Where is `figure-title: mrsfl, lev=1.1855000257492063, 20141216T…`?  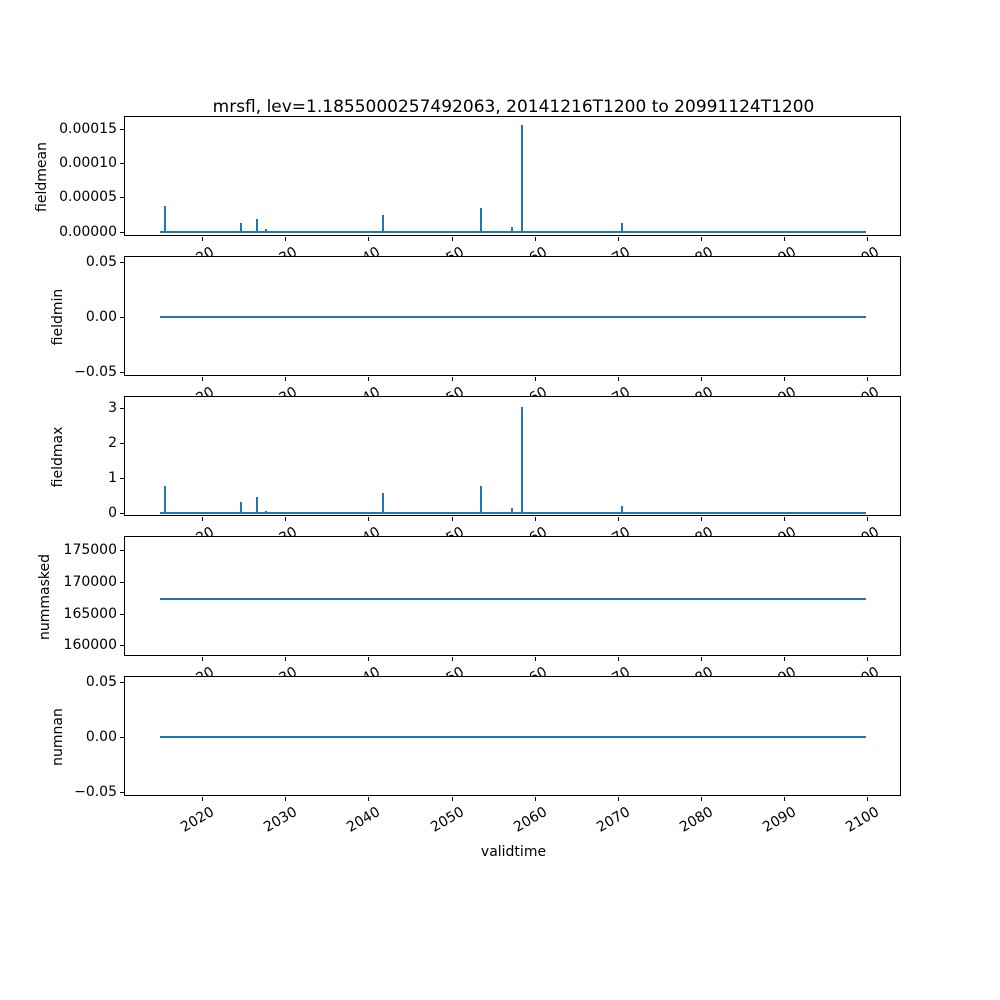
figure-title: mrsfl, lev=1.1855000257492063, 20141216T… is located at coordinates (513, 107).